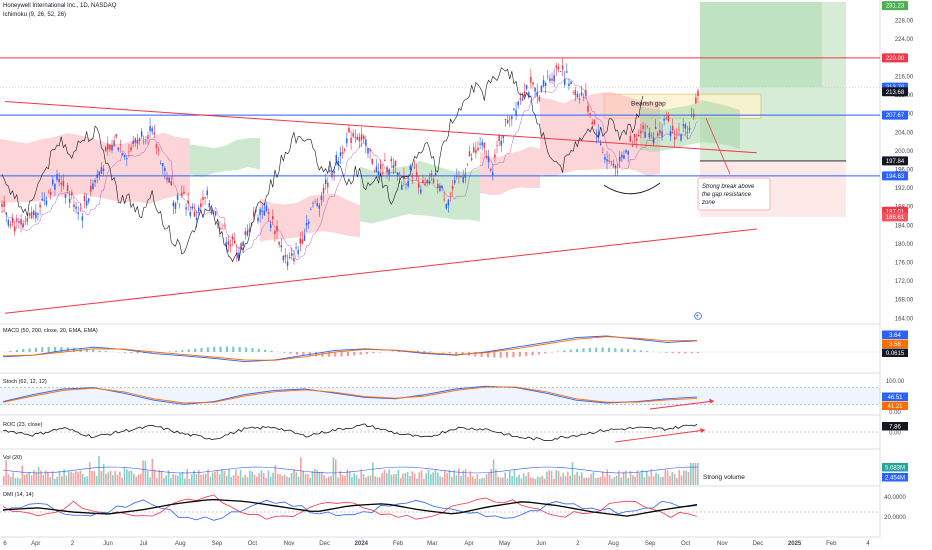  What do you see at coordinates (350, 395) in the screenshot?
I see `stoch-k-line` at bounding box center [350, 395].